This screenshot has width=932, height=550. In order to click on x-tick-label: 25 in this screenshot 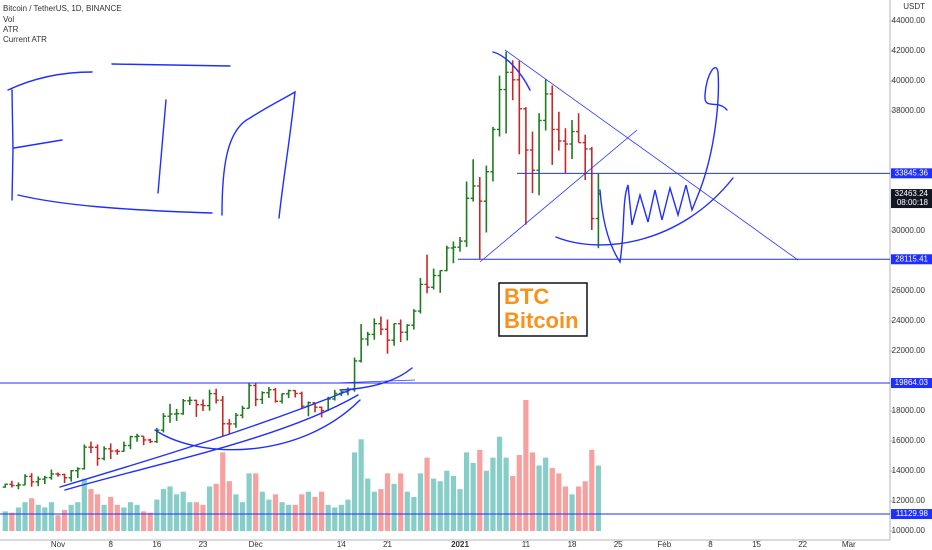, I will do `click(618, 544)`.